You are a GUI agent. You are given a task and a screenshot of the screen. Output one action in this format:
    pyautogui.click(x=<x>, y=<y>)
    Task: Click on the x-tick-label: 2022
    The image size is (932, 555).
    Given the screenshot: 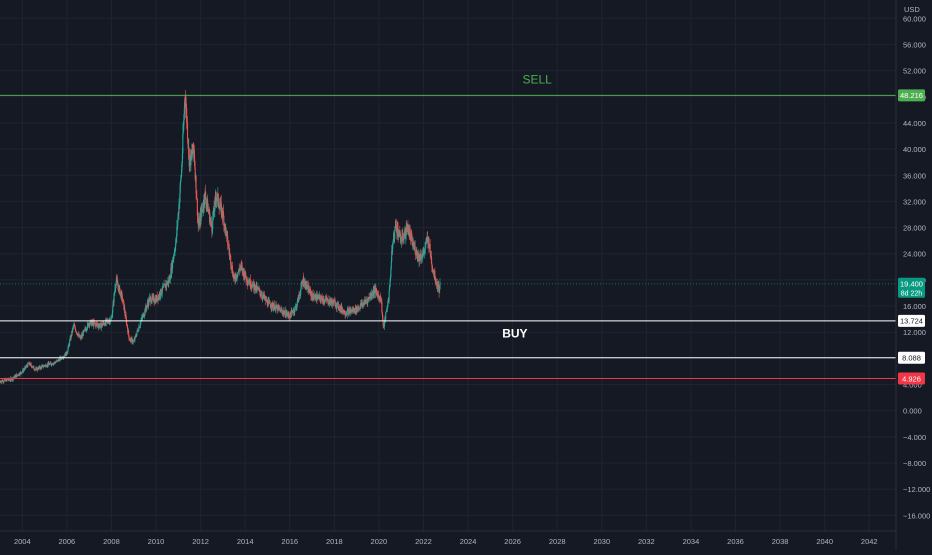 What is the action you would take?
    pyautogui.click(x=423, y=541)
    